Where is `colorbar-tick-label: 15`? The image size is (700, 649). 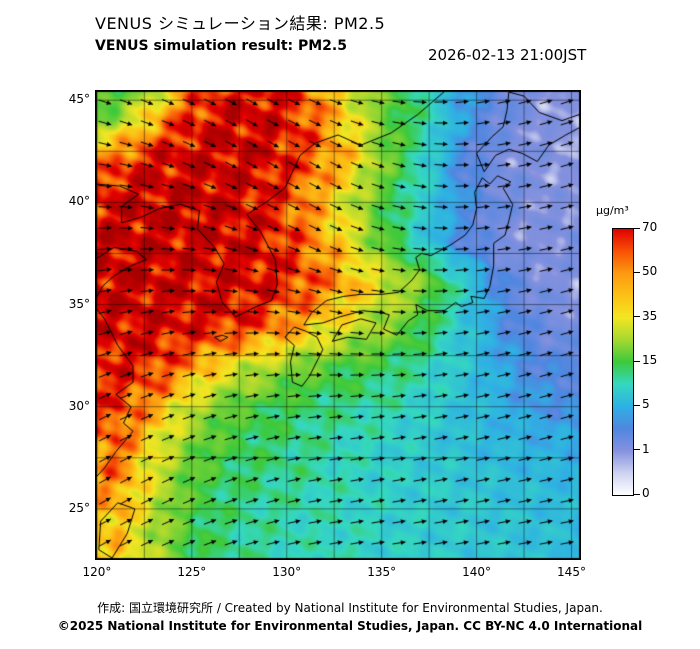
colorbar-tick-label: 15 is located at coordinates (650, 360).